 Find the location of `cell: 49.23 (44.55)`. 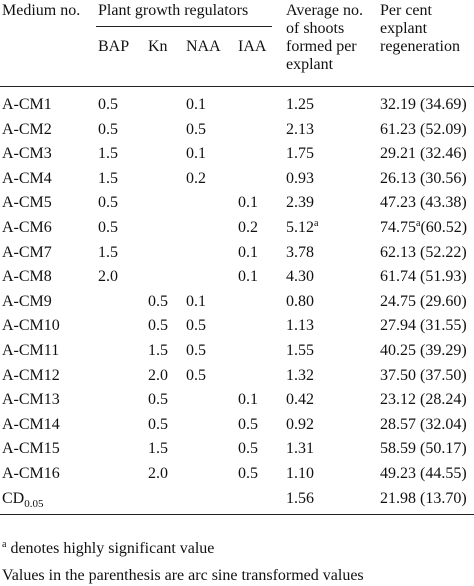

cell: 49.23 (44.55) is located at coordinates (423, 473).